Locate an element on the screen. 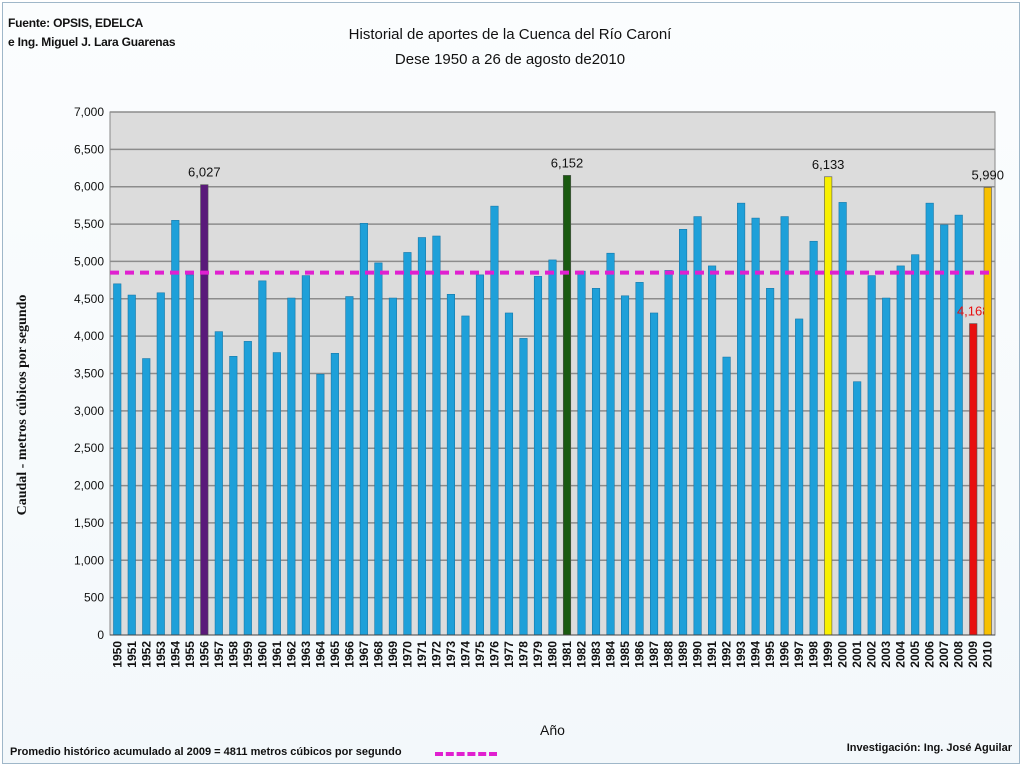  bar-1966 is located at coordinates (349, 466).